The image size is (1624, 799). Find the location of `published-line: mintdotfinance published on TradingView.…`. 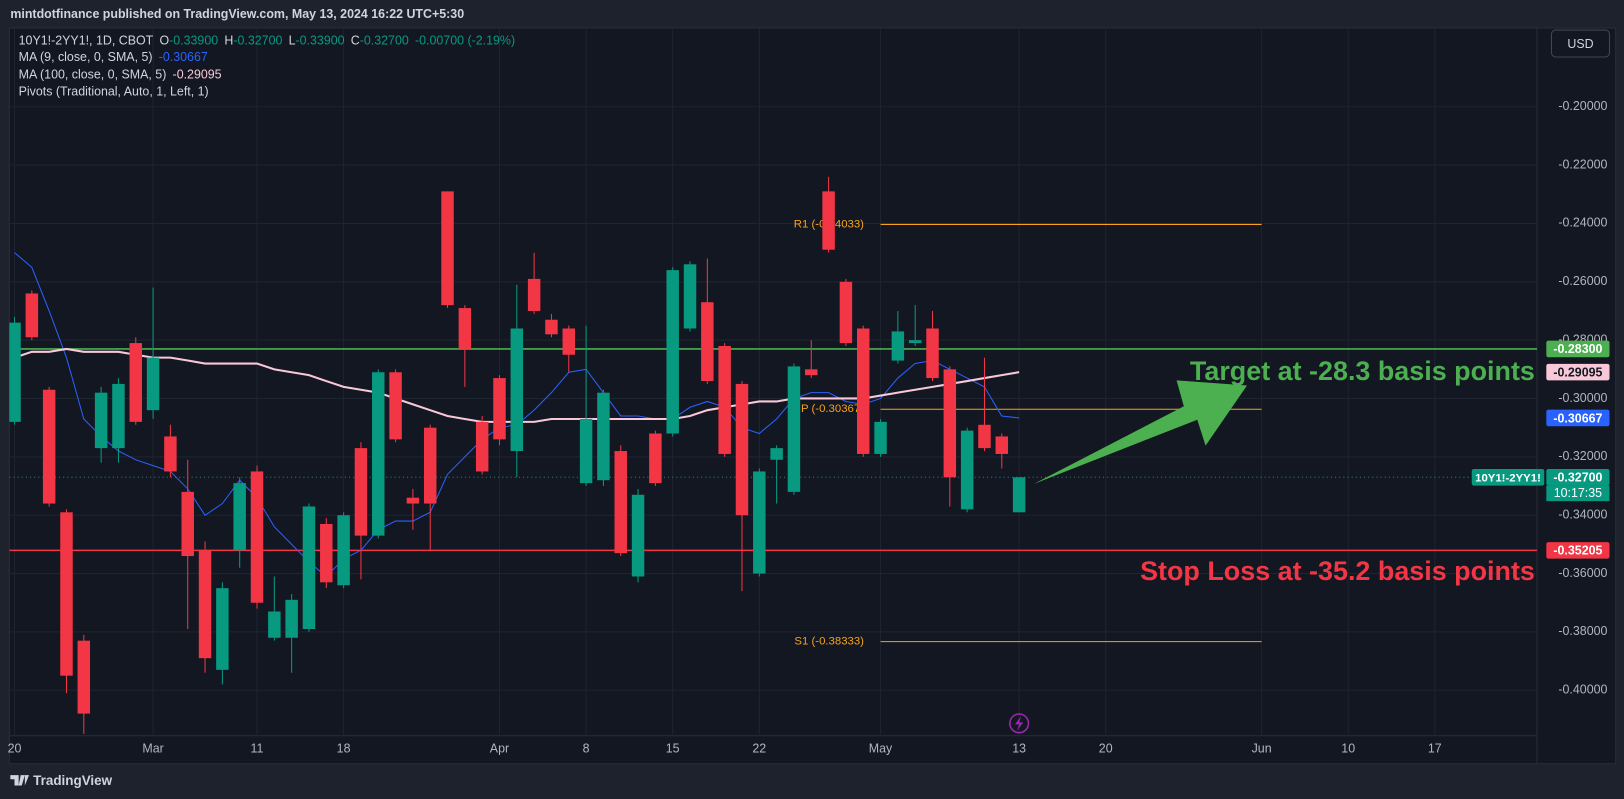

published-line: mintdotfinance published on TradingView.… is located at coordinates (237, 14).